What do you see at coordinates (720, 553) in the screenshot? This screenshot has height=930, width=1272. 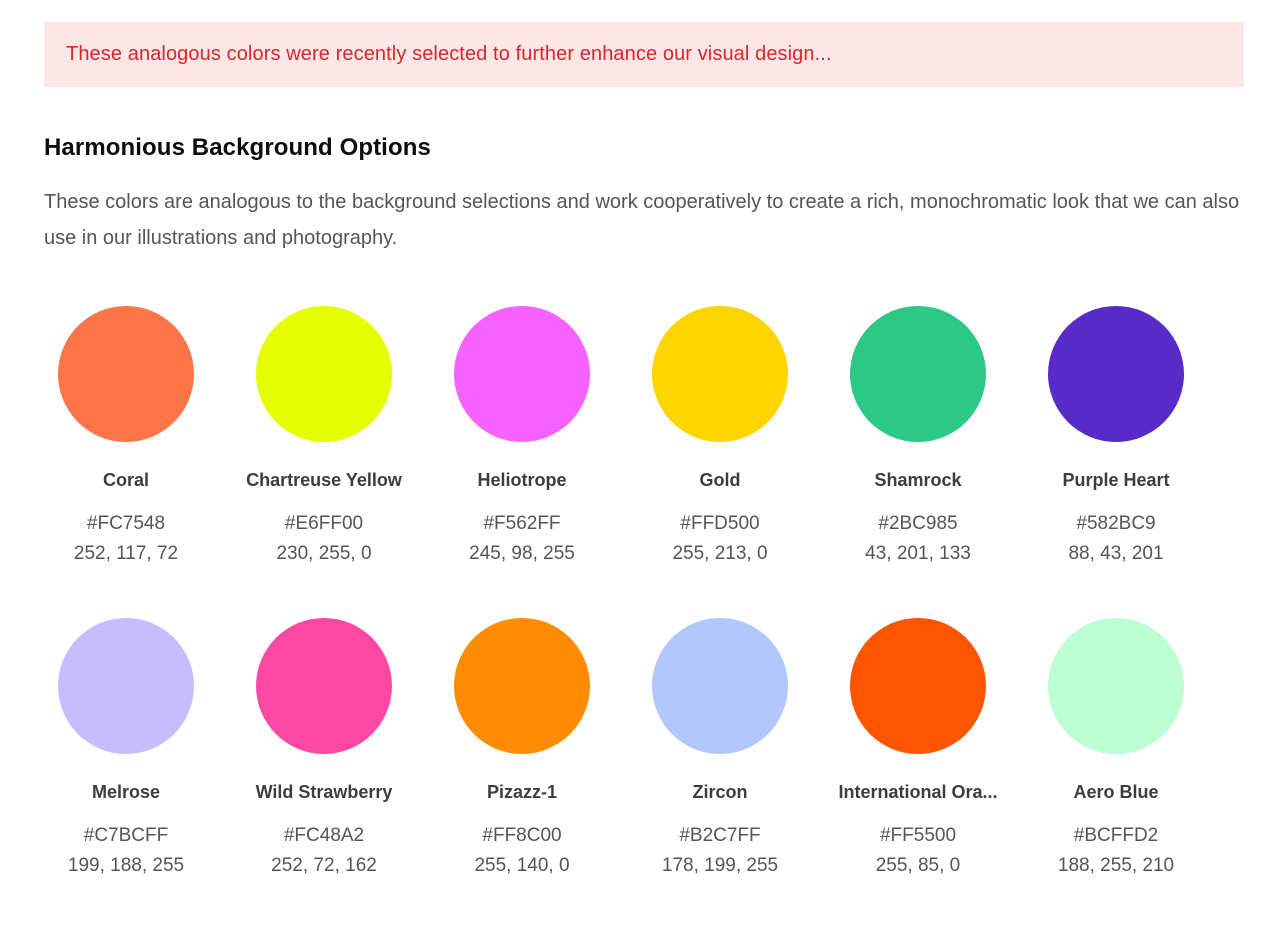 I see `color-rgb: 255, 213, 0` at bounding box center [720, 553].